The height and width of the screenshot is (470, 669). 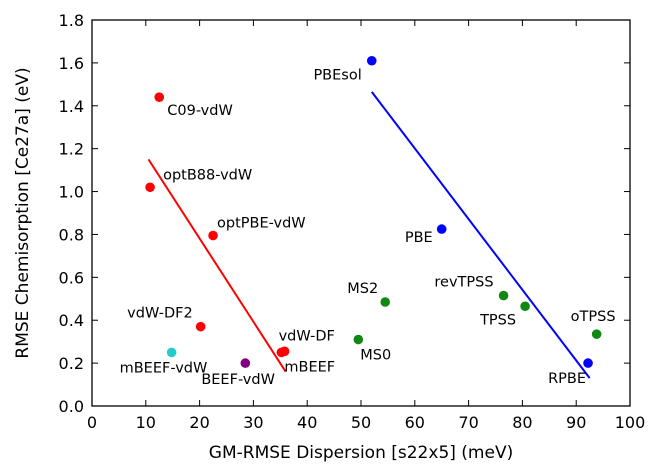 I want to click on point-tpss, so click(x=525, y=306).